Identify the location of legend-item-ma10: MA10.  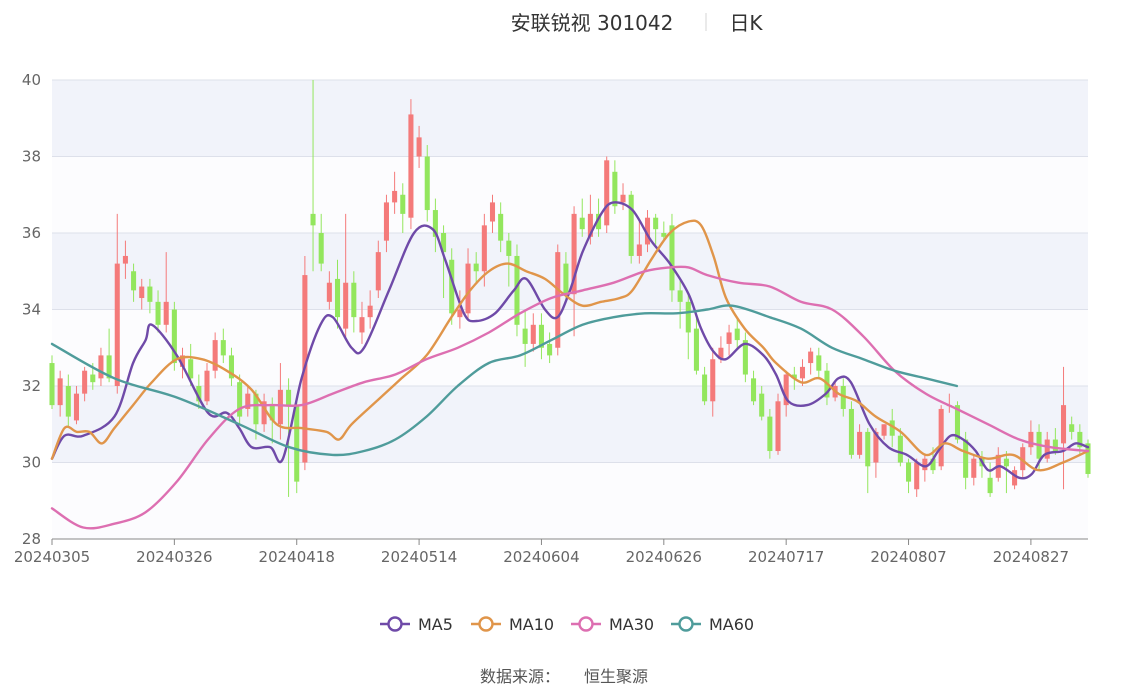
(512, 624).